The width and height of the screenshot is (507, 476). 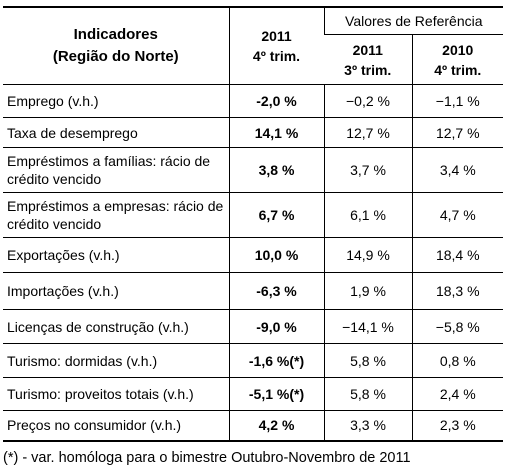 What do you see at coordinates (457, 255) in the screenshot?
I see `value-cell: 18,4 %` at bounding box center [457, 255].